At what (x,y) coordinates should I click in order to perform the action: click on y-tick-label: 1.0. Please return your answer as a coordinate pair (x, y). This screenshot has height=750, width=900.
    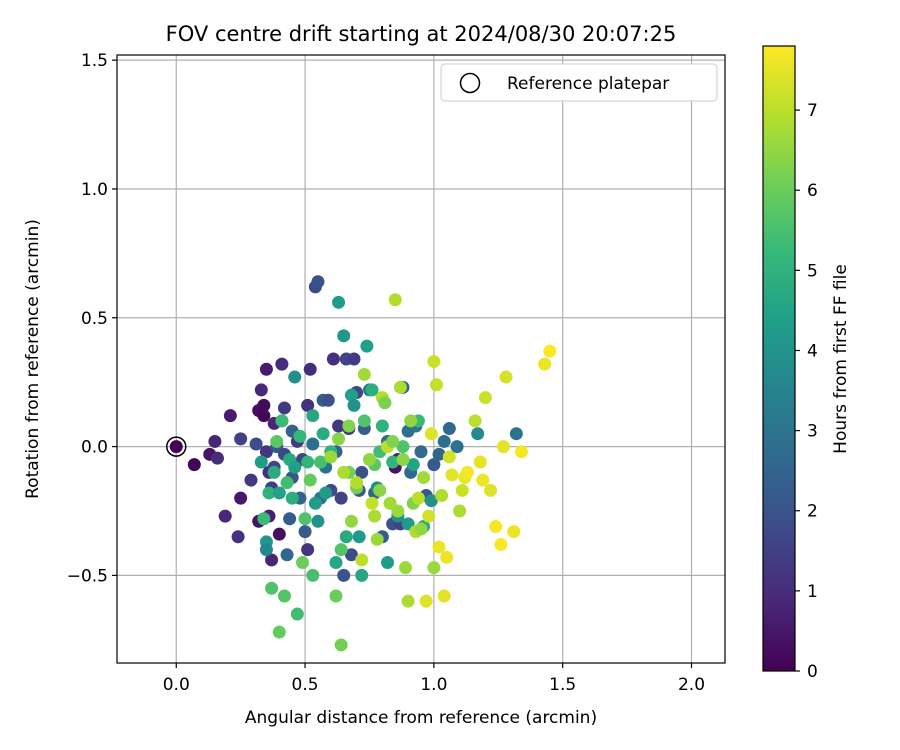
    Looking at the image, I should click on (94, 190).